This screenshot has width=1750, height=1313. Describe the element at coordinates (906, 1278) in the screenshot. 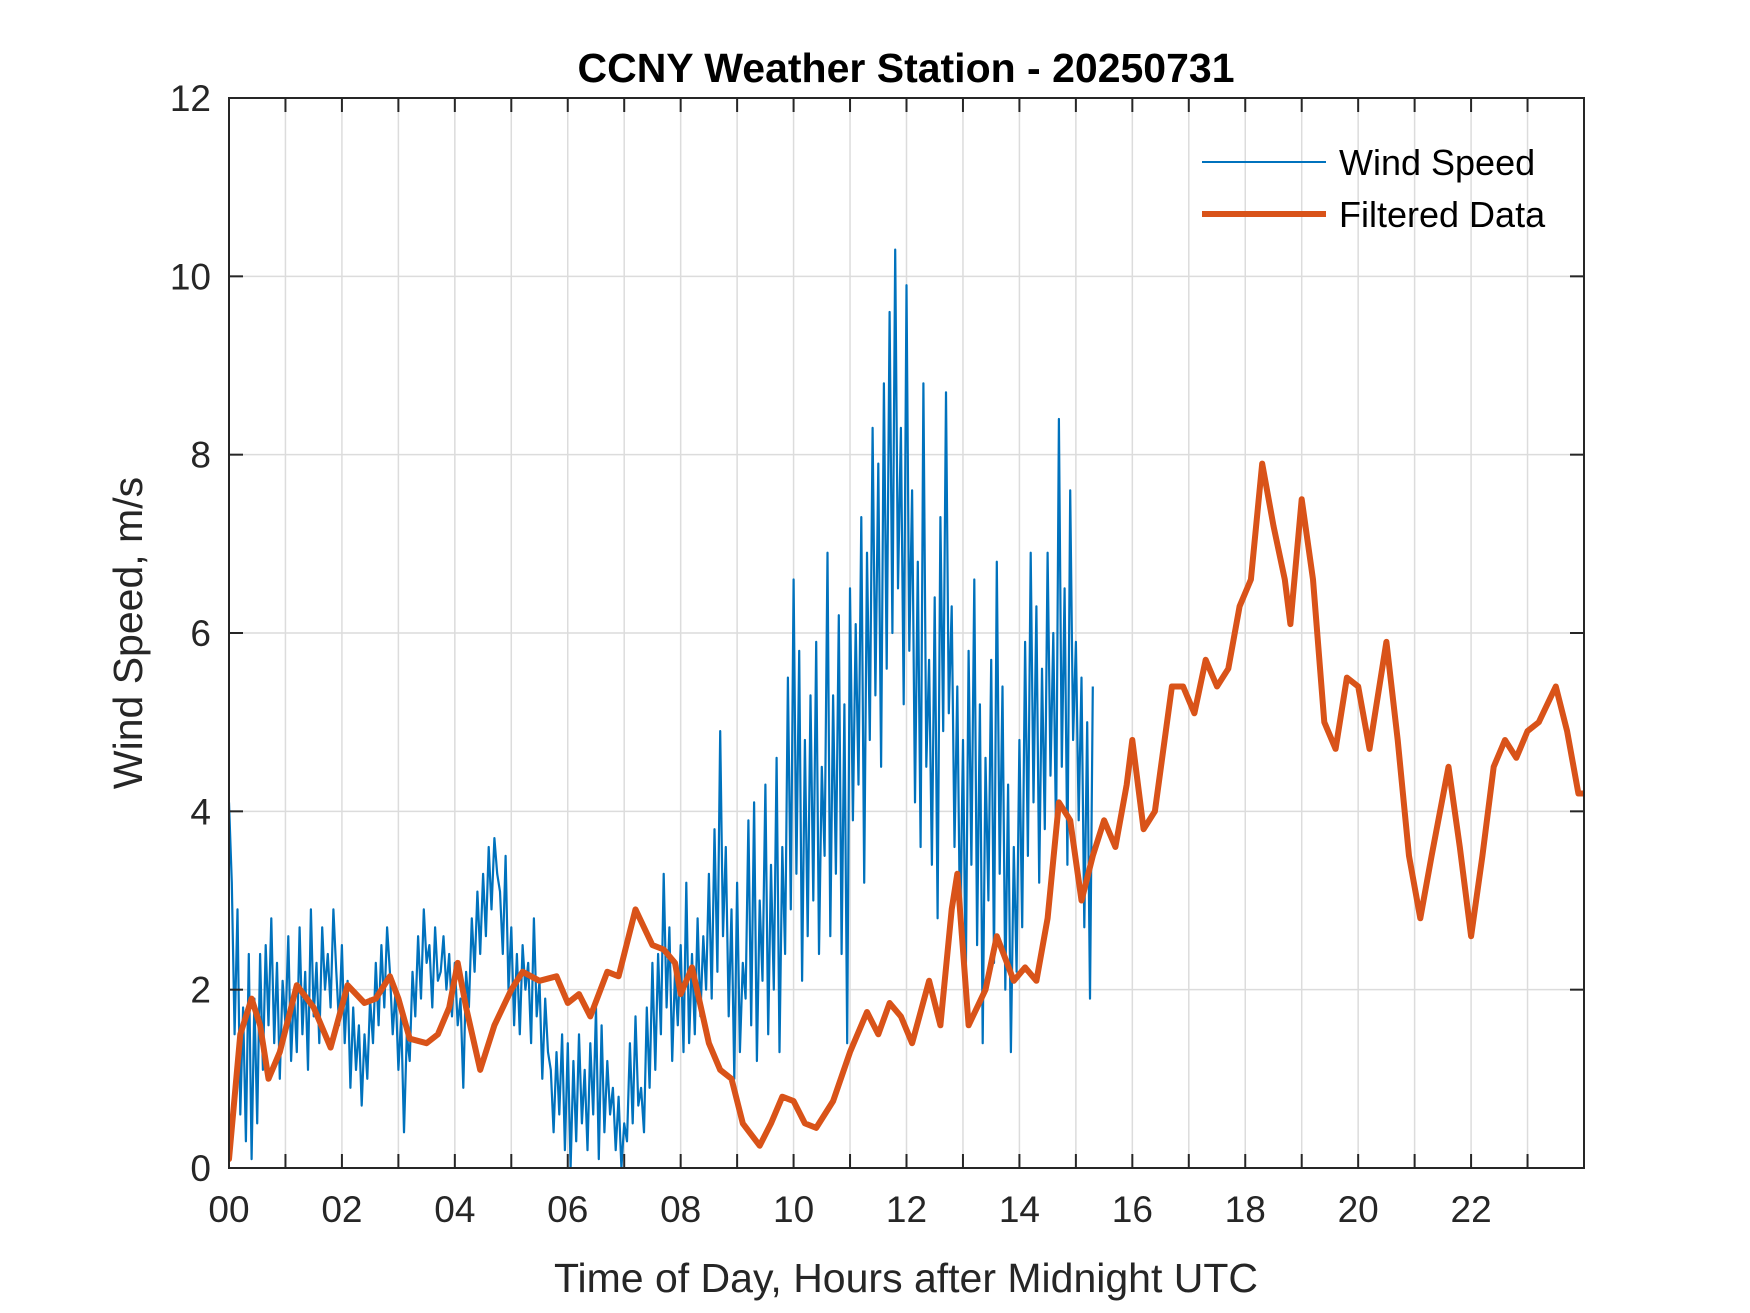

I see `x-axis-label: Time of Day, Hours after Midnight UTC` at that location.